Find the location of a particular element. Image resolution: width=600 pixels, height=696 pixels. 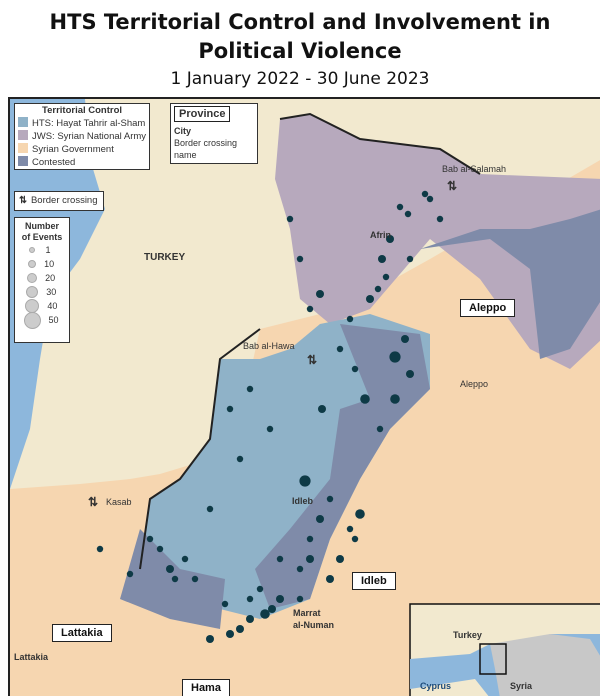

label-aleppo-city: Aleppo is located at coordinates (474, 384).